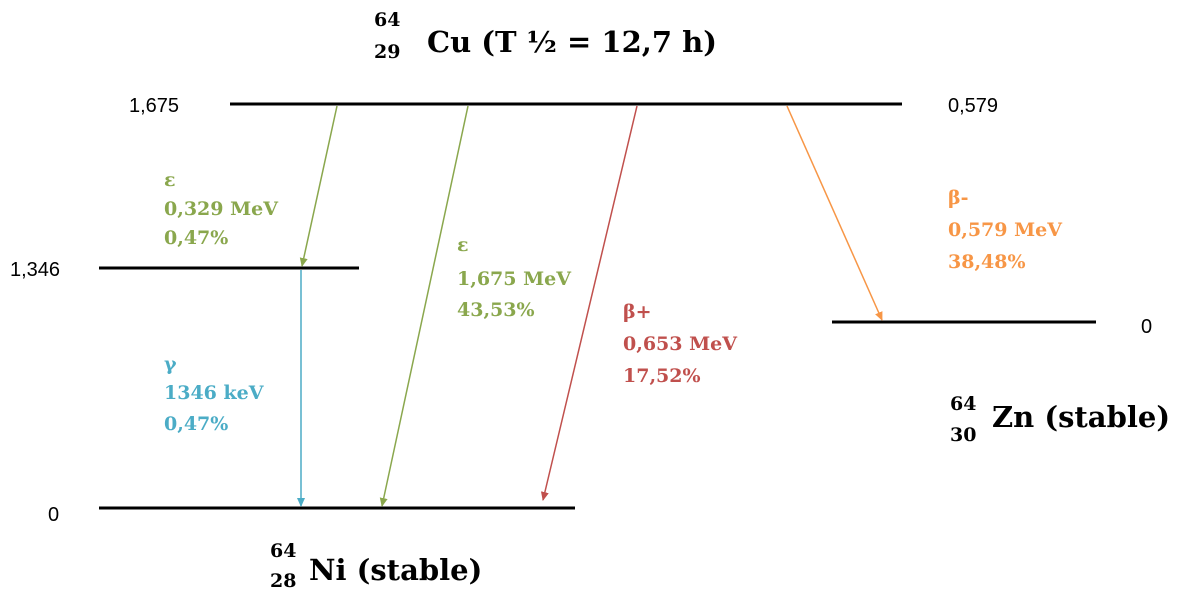  What do you see at coordinates (1146, 327) in the screenshot?
I see `level-label-zn-ground: 0` at bounding box center [1146, 327].